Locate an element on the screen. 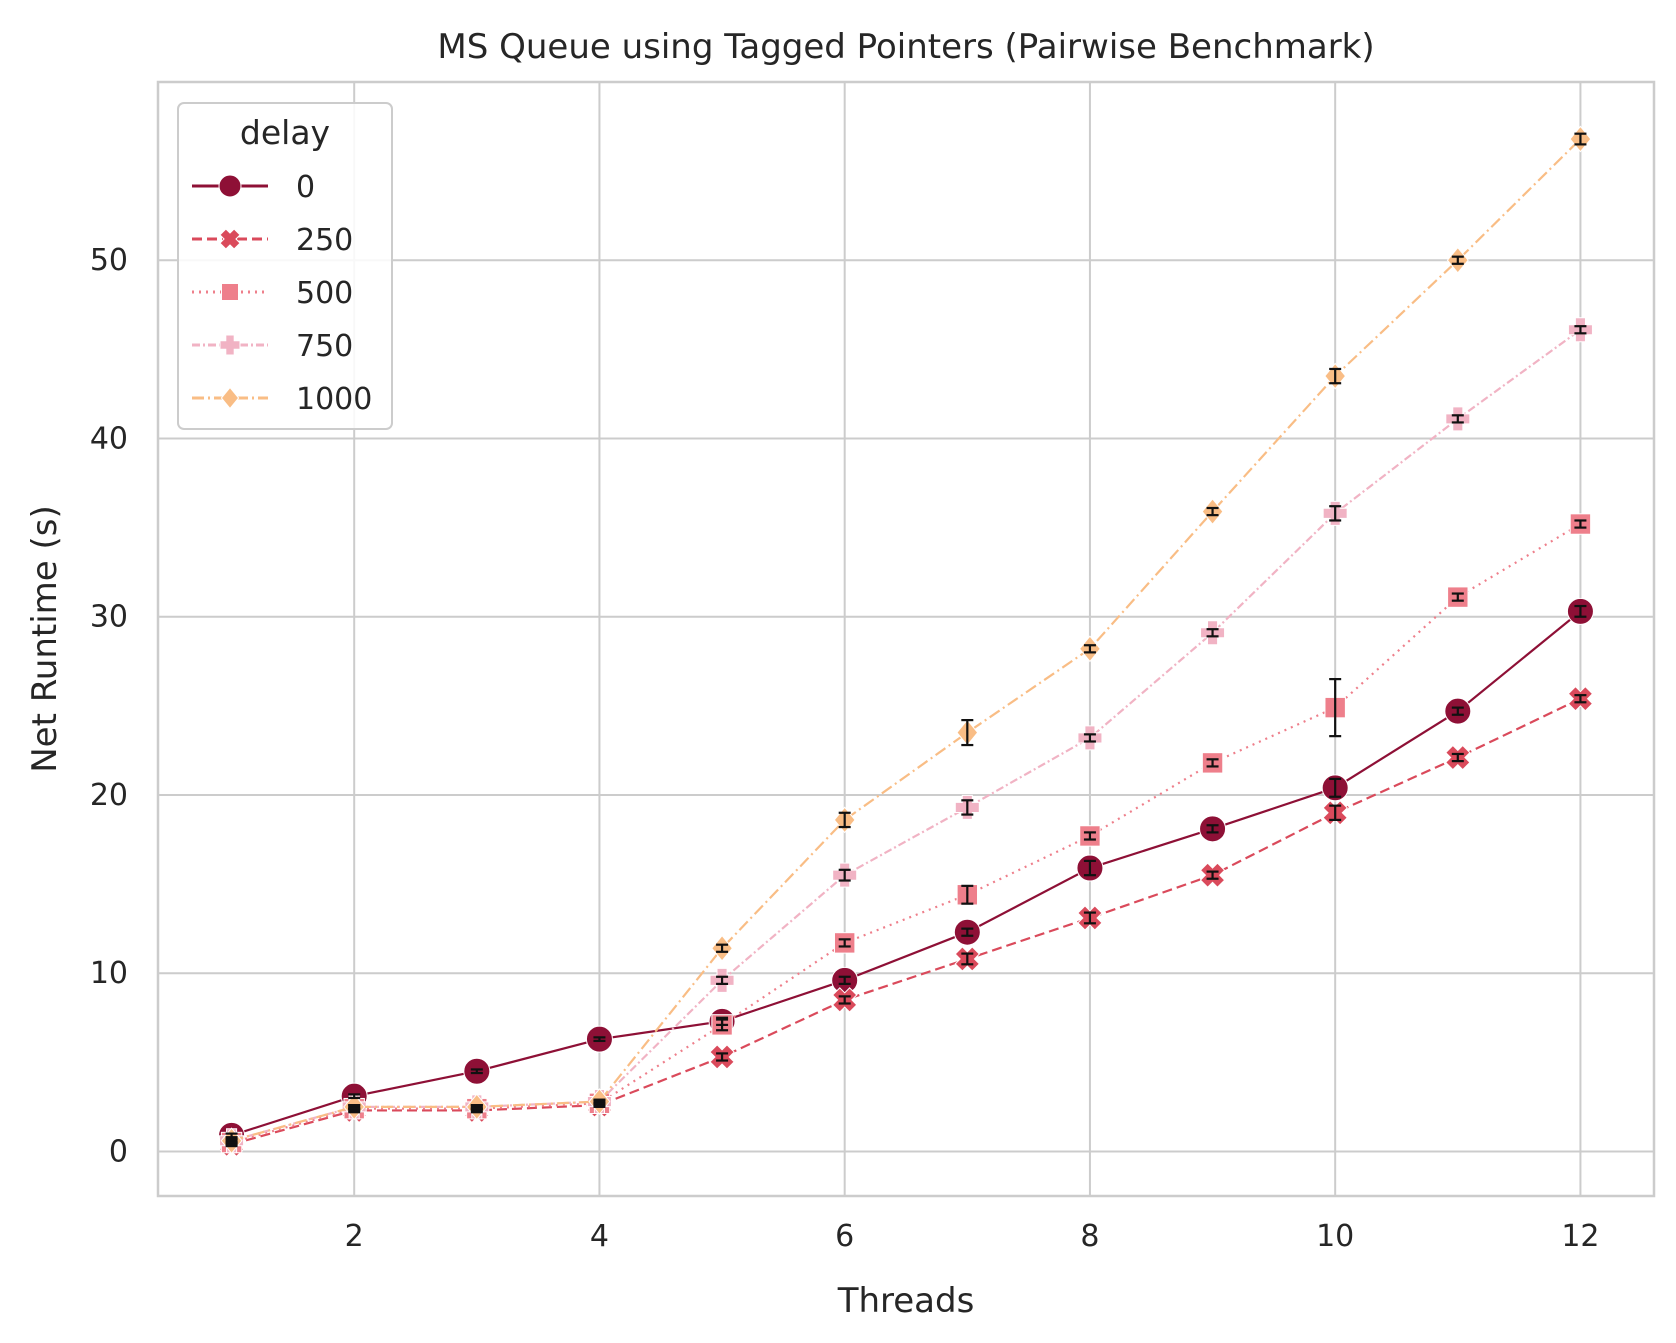 This screenshot has height=1343, width=1676. x-tick-label: 12 is located at coordinates (1580, 1236).